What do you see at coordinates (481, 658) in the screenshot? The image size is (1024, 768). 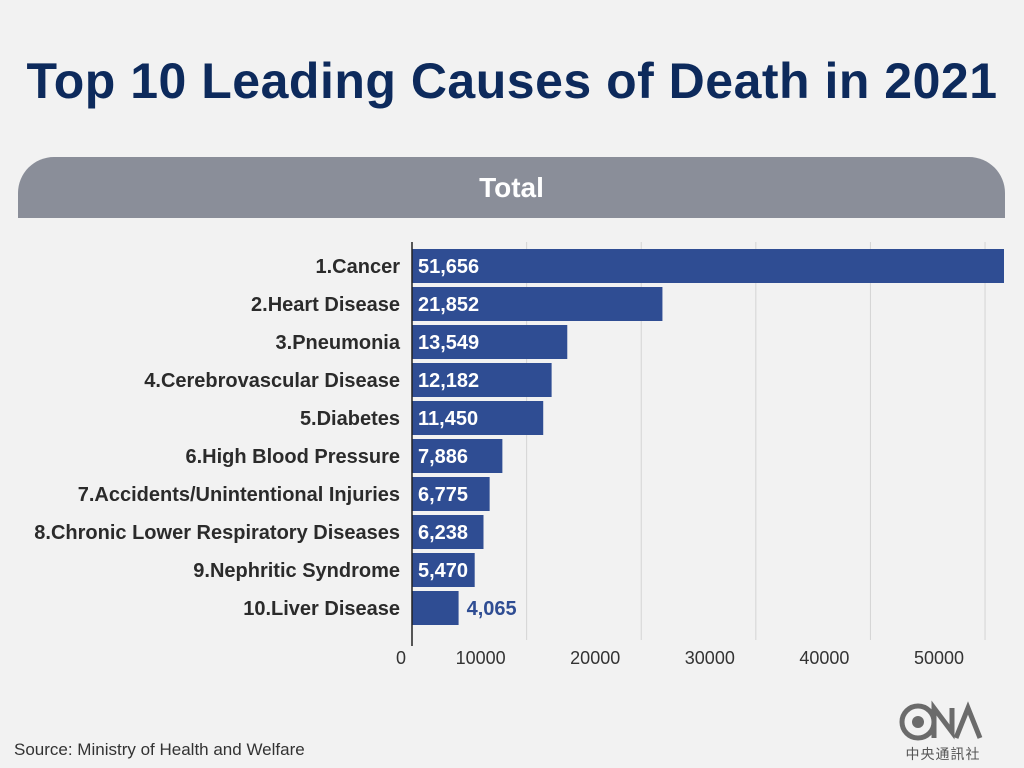 I see `x-tick-label: 10000` at bounding box center [481, 658].